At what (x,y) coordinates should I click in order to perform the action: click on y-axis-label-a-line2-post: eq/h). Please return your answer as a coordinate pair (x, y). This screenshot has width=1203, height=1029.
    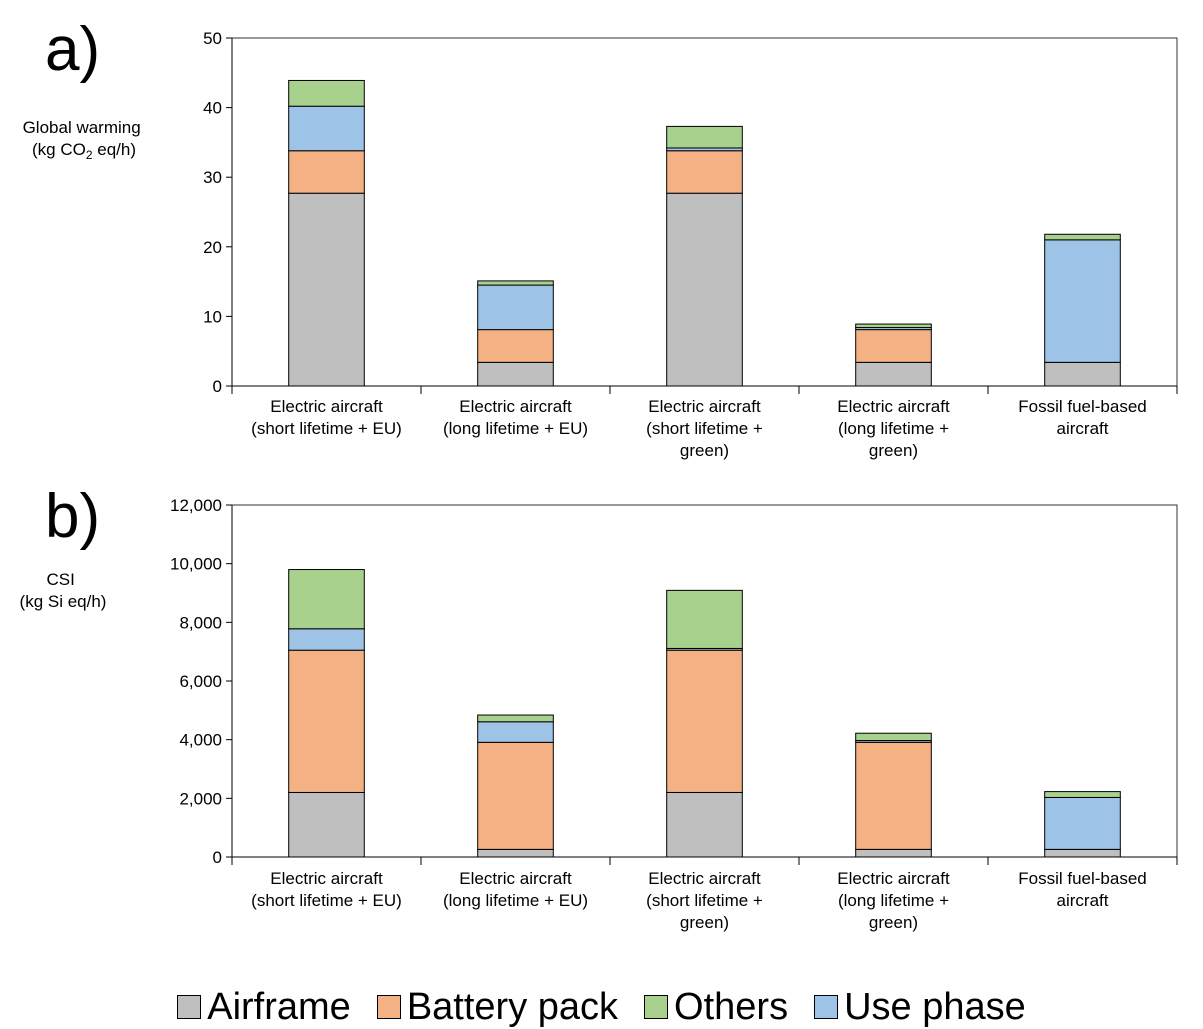
    Looking at the image, I should click on (114, 149).